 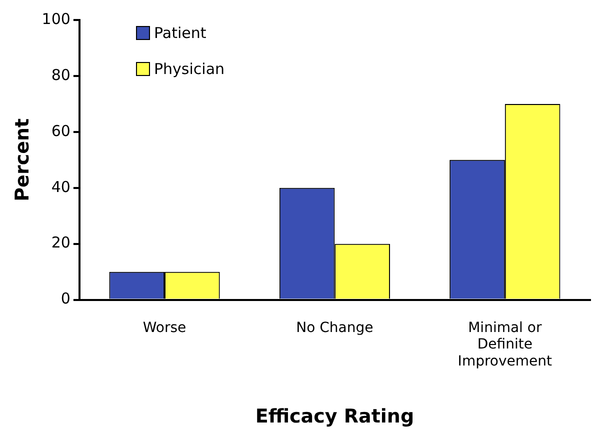 What do you see at coordinates (335, 328) in the screenshot?
I see `x-tick-label: No Change` at bounding box center [335, 328].